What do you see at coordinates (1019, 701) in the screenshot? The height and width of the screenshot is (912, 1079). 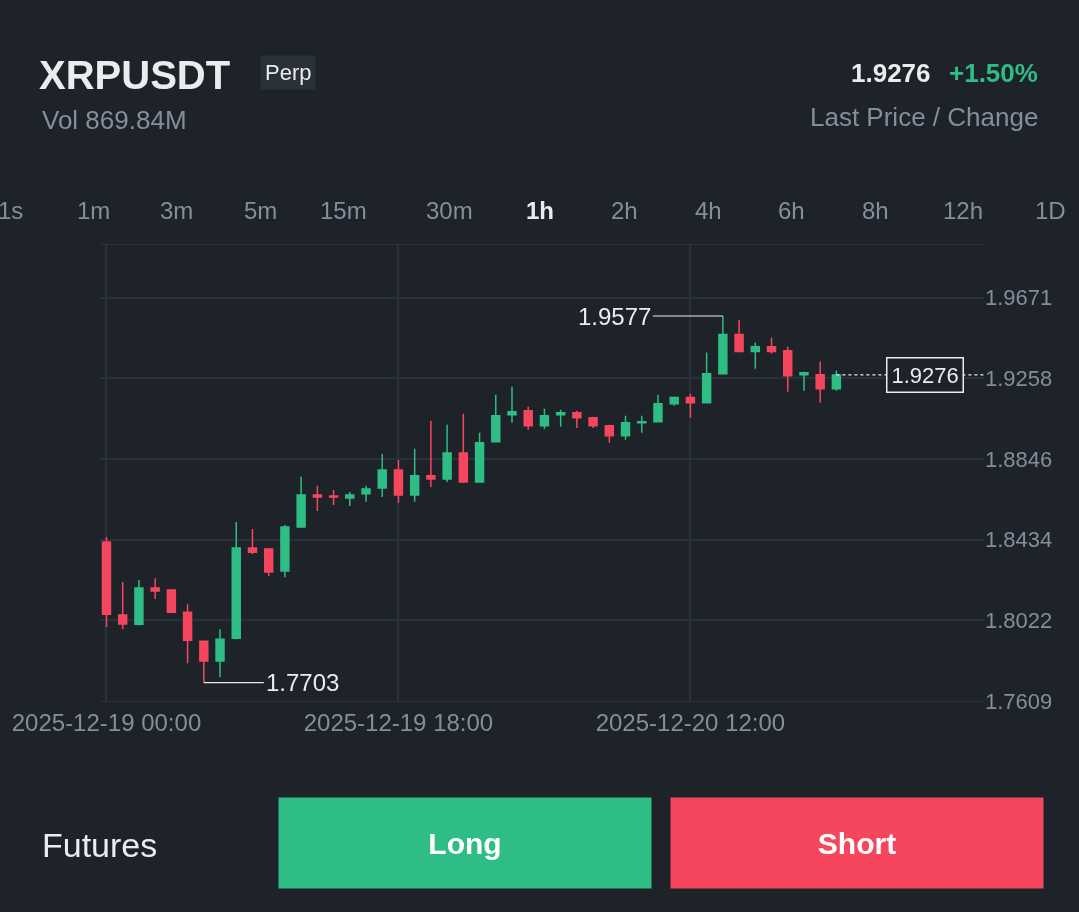 I see `y-tick-label: 1.7609` at bounding box center [1019, 701].